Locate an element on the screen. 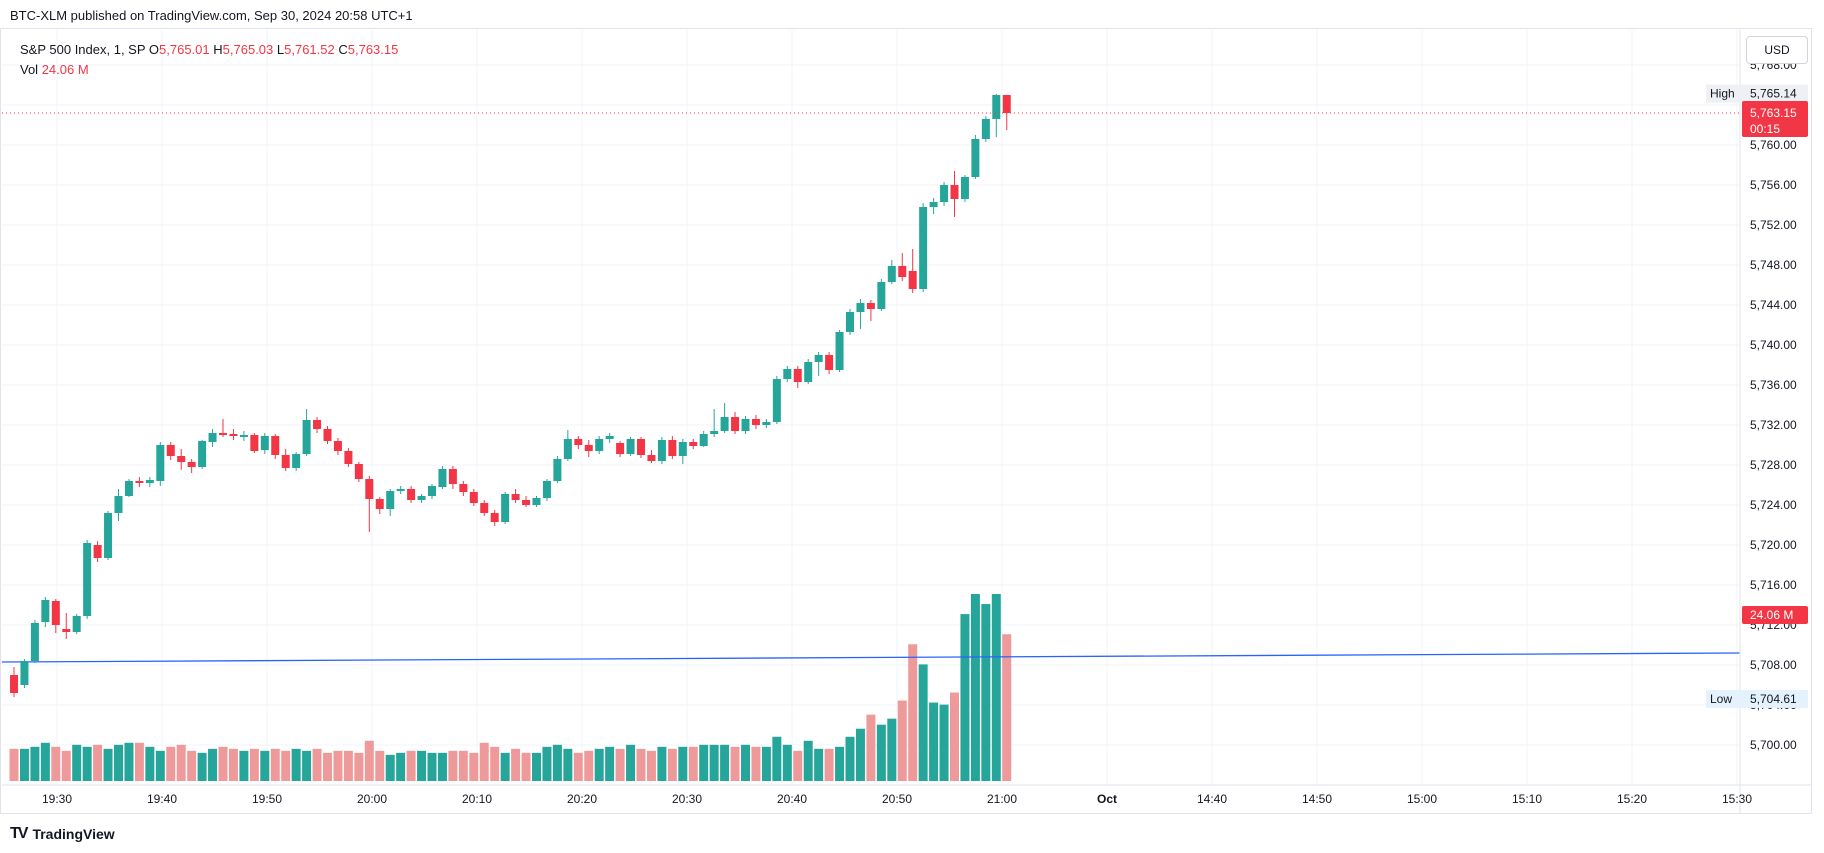  currency-button: USD is located at coordinates (1777, 50).